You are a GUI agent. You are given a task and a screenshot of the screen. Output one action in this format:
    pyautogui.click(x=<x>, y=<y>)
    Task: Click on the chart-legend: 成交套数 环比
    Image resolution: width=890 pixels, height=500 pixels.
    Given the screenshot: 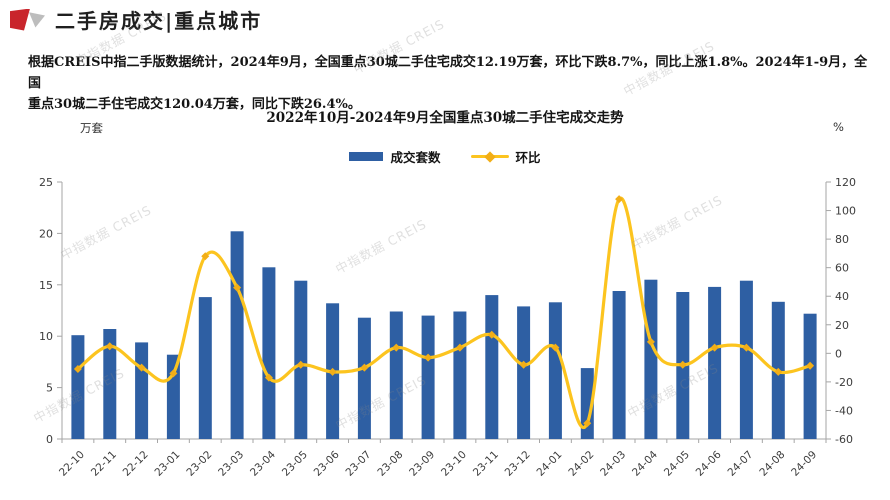 What is the action you would take?
    pyautogui.click(x=445, y=156)
    